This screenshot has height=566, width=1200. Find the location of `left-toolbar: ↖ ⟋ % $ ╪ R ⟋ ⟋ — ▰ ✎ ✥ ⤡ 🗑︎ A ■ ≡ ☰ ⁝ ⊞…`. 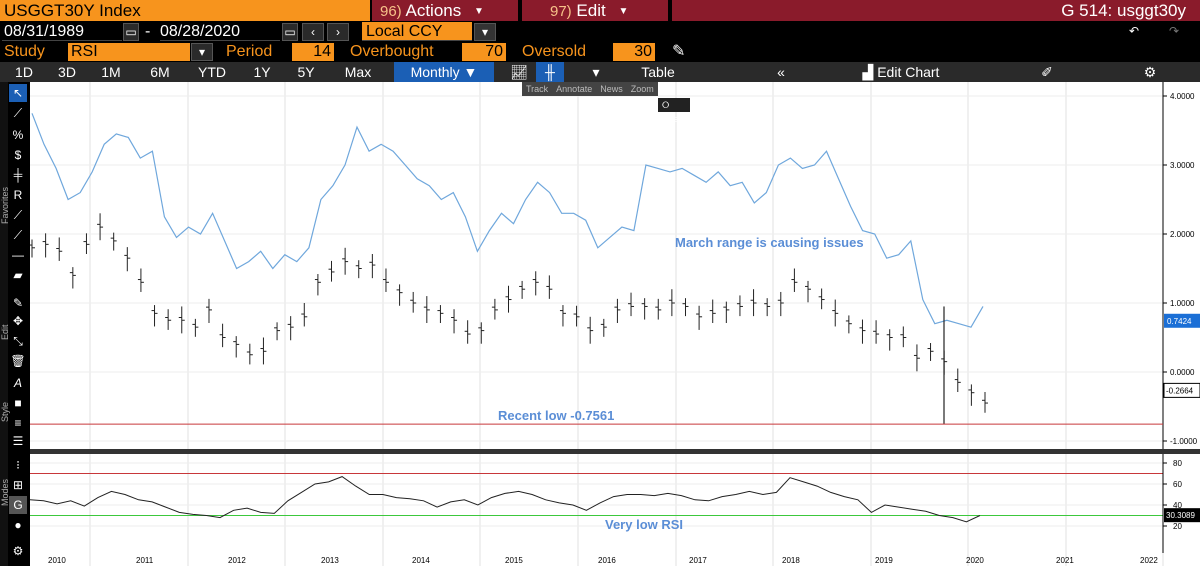

left-toolbar: ↖ ⟋ % $ ╪ R ⟋ ⟋ — ▰ ✎ ✥ ⤡ 🗑︎ A ■ ≡ ☰ ⁝ ⊞… is located at coordinates (15, 324).